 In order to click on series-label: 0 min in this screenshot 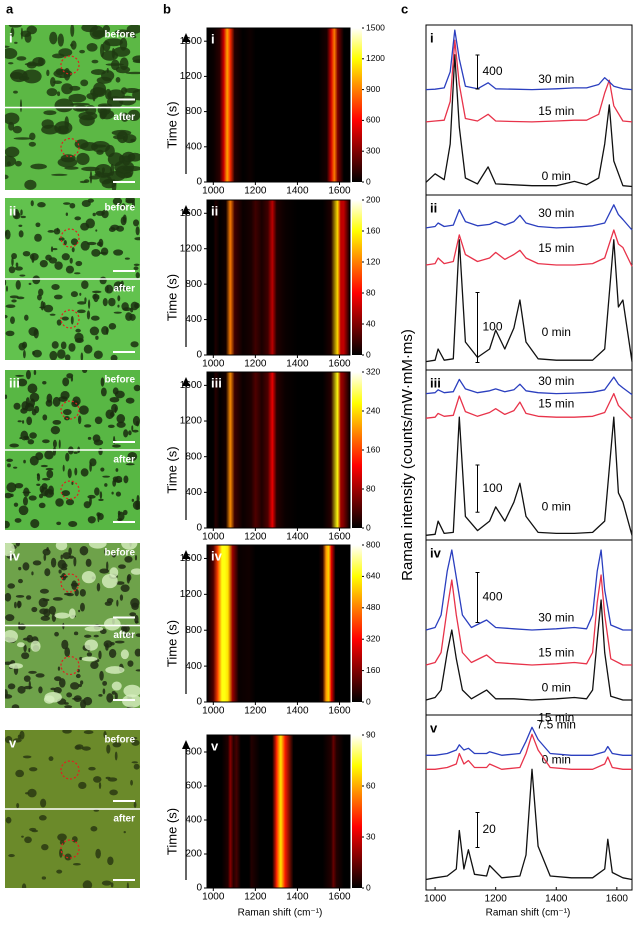, I will do `click(556, 688)`.